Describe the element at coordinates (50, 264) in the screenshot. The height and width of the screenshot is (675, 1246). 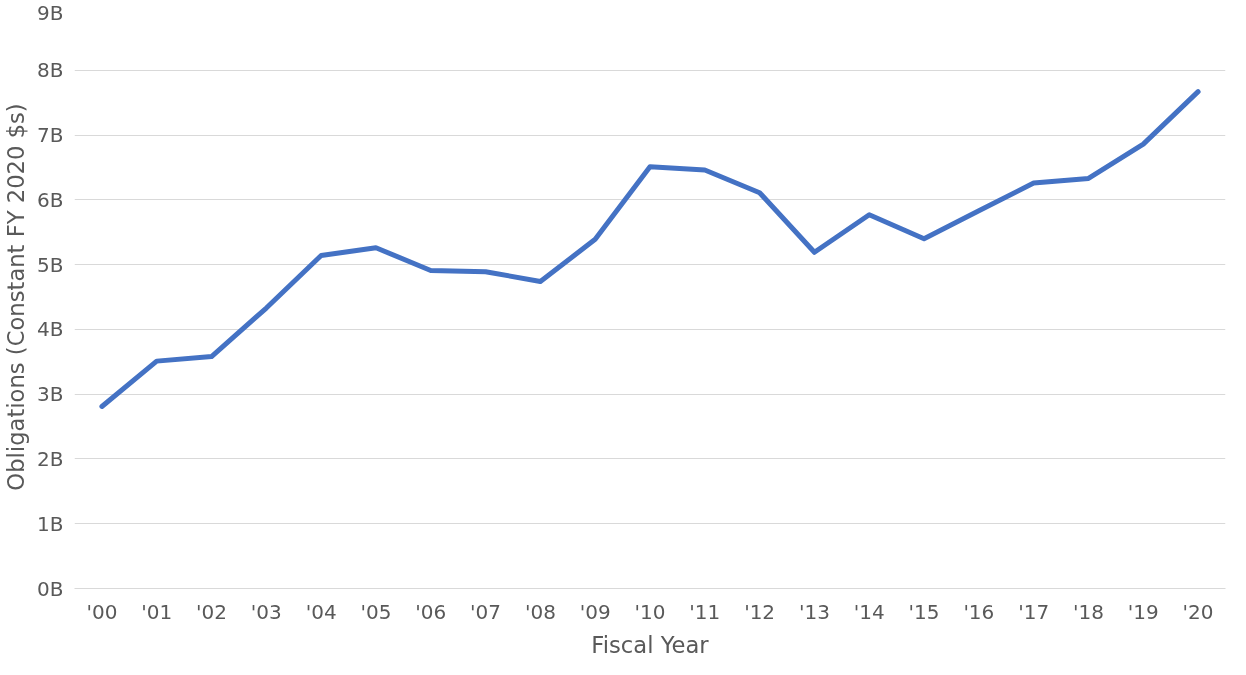
I see `y-tick-label: 5B` at that location.